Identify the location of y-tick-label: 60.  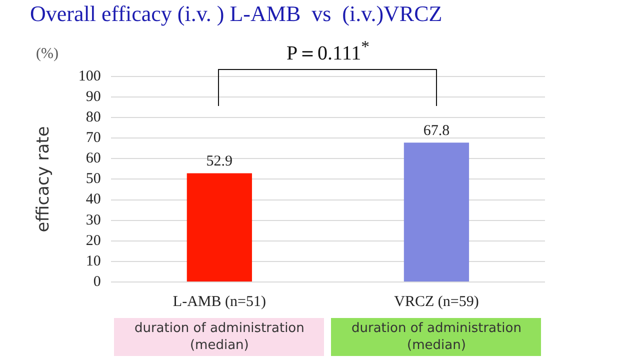
(93, 158).